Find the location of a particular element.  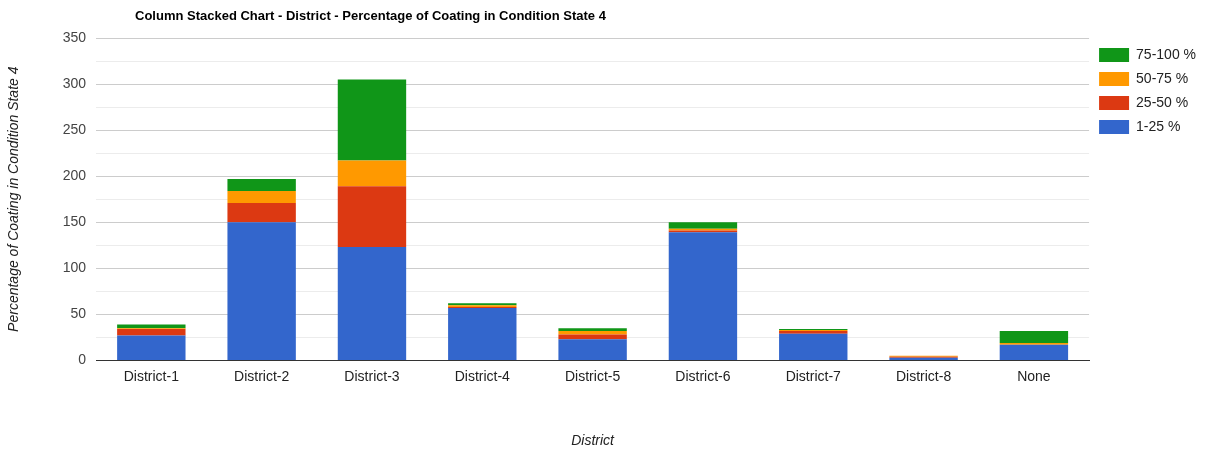

y-tick-label: 0 is located at coordinates (82, 359).